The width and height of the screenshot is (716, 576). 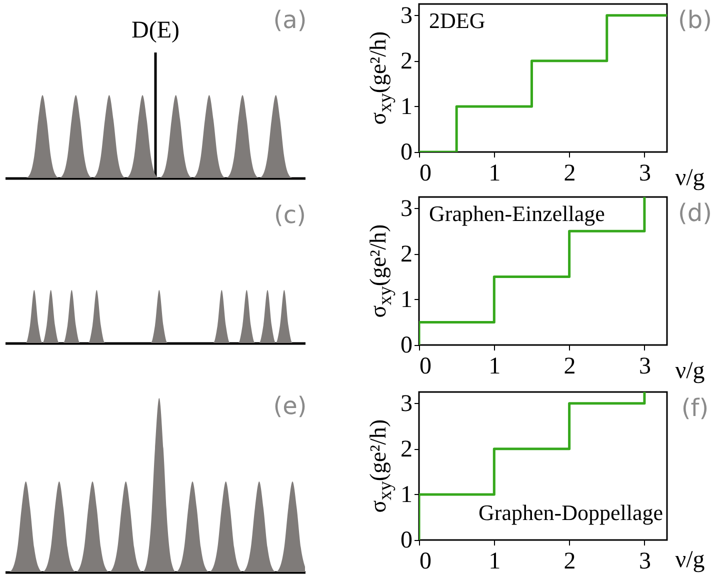 I want to click on annotation: 2DEG, so click(x=457, y=20).